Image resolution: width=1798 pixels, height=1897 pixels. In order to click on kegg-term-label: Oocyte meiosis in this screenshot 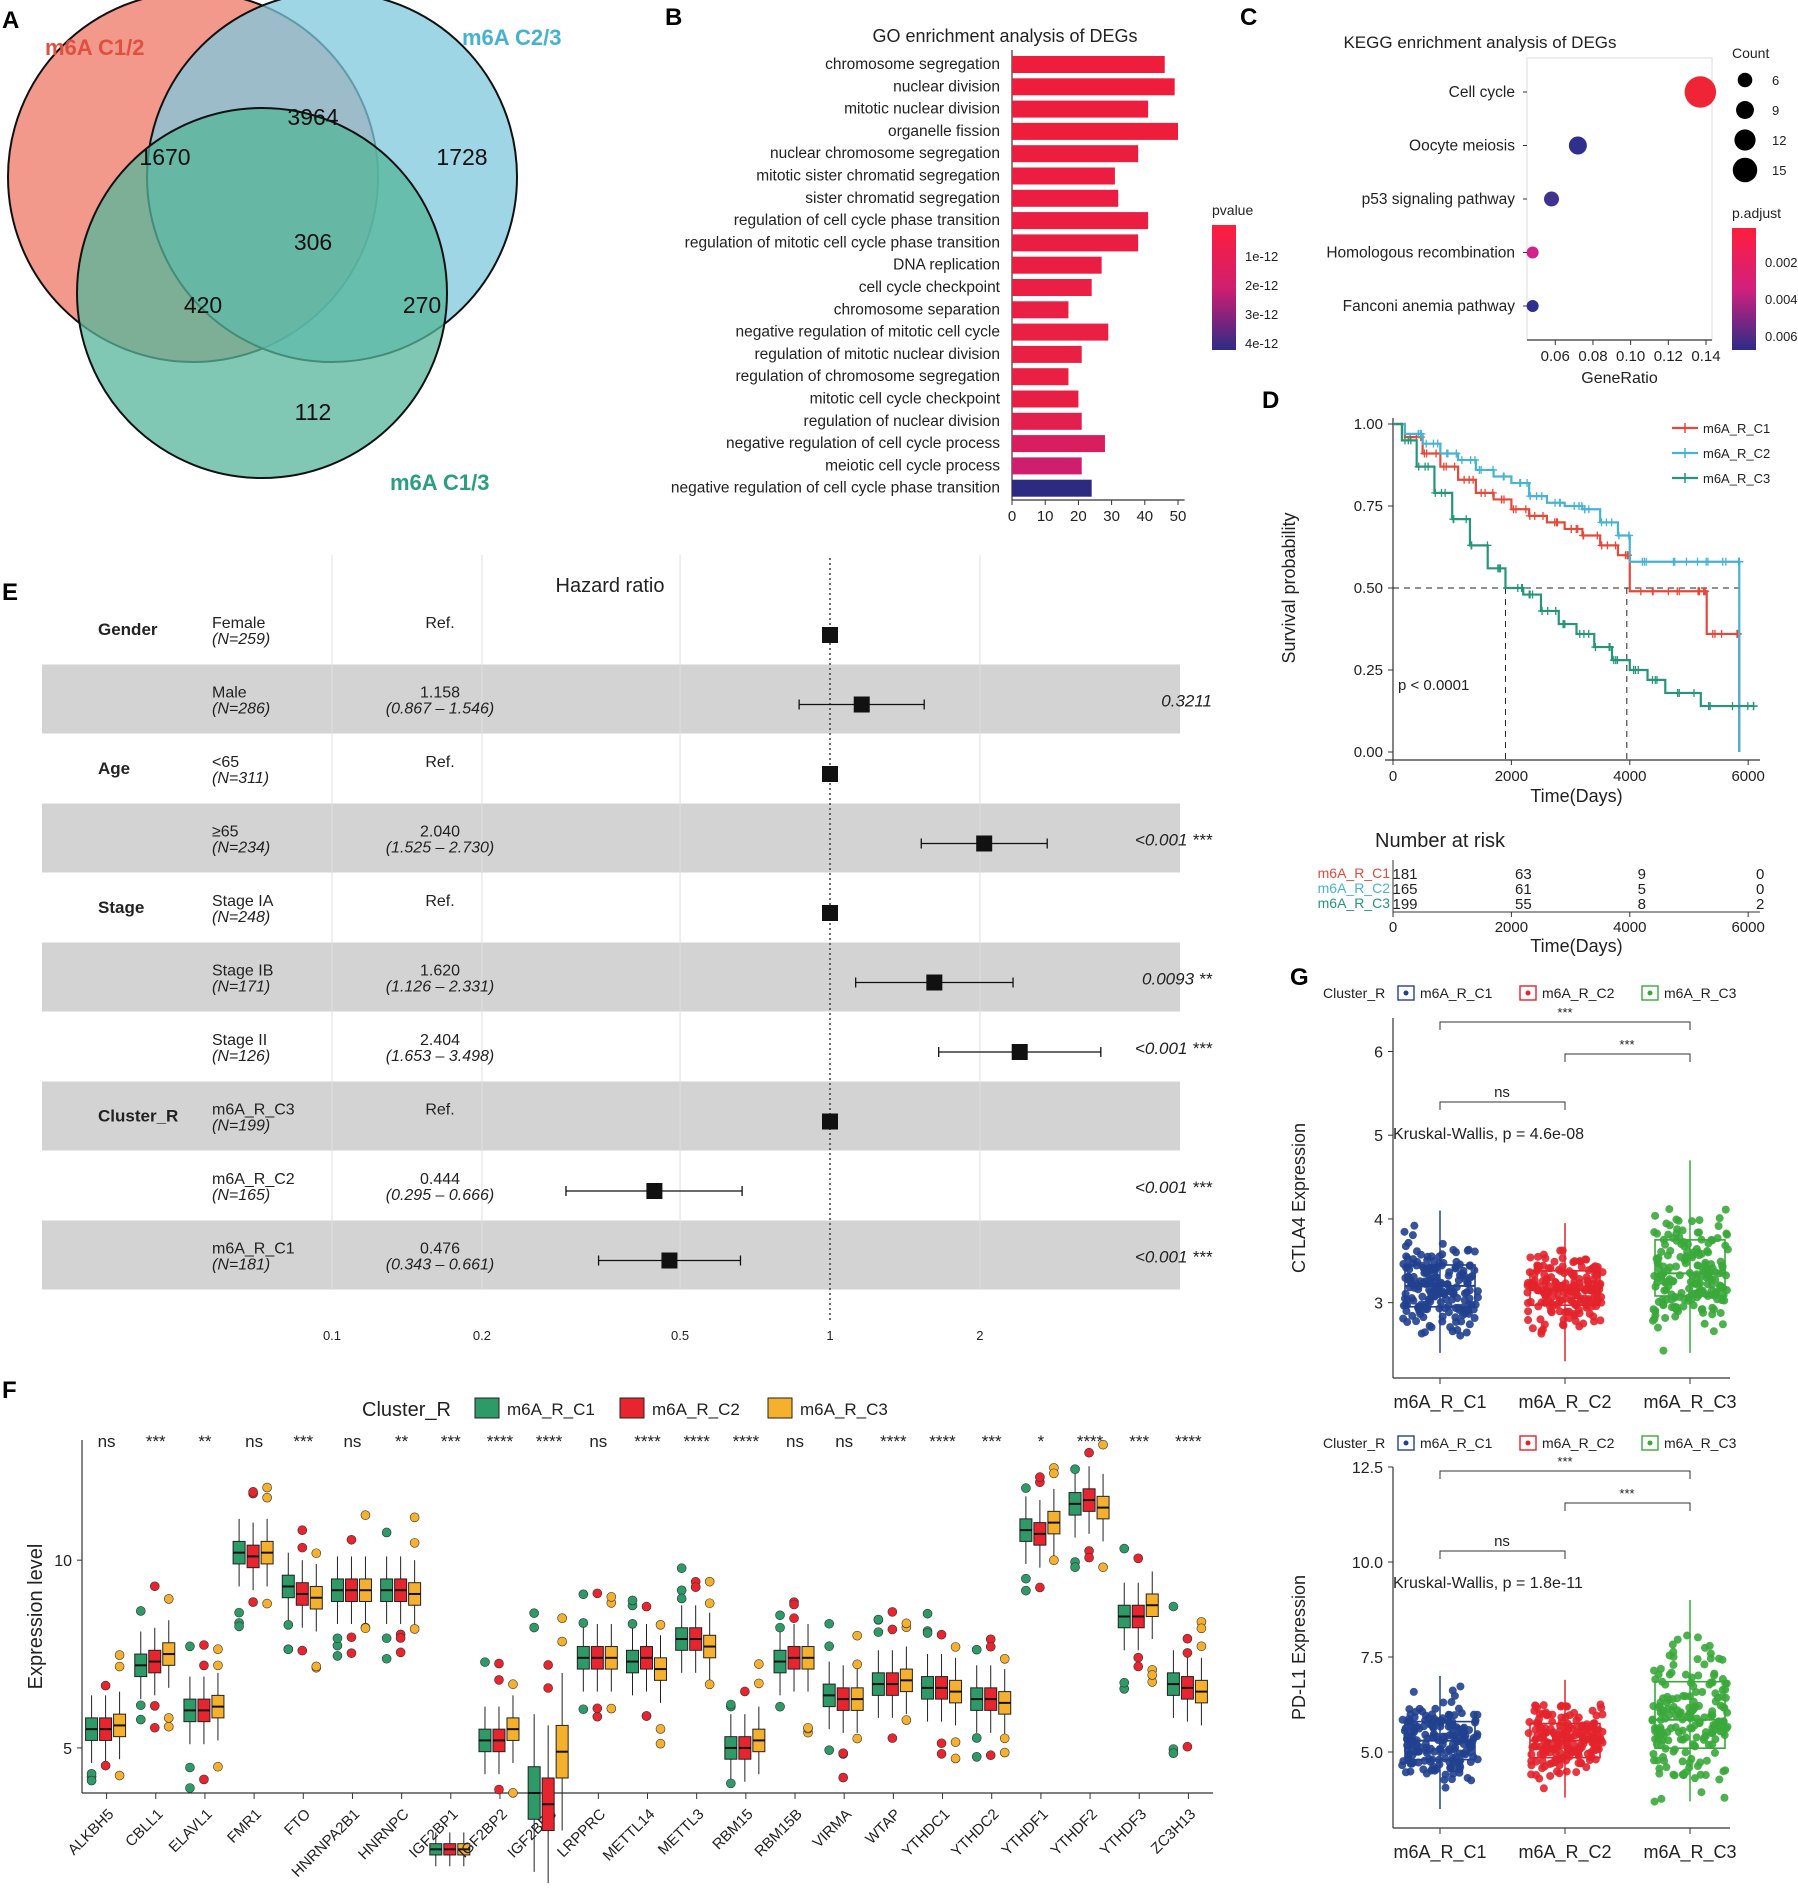, I will do `click(1462, 146)`.